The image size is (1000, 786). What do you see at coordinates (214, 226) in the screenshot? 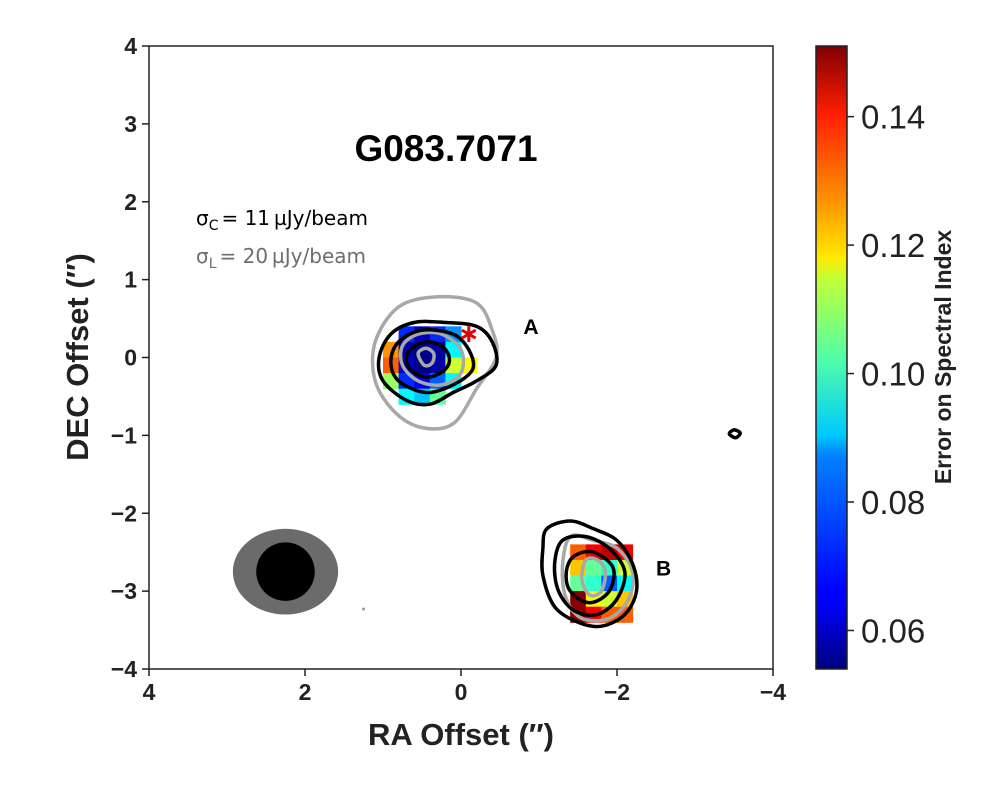
I see `sigma-c-subscript: C` at bounding box center [214, 226].